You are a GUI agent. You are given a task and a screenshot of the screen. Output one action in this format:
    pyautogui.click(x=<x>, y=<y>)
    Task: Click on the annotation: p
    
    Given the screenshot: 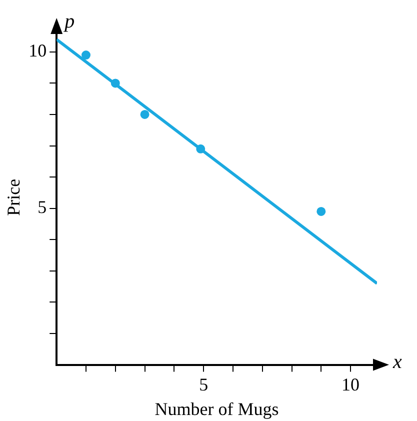 What is the action you would take?
    pyautogui.click(x=68, y=21)
    